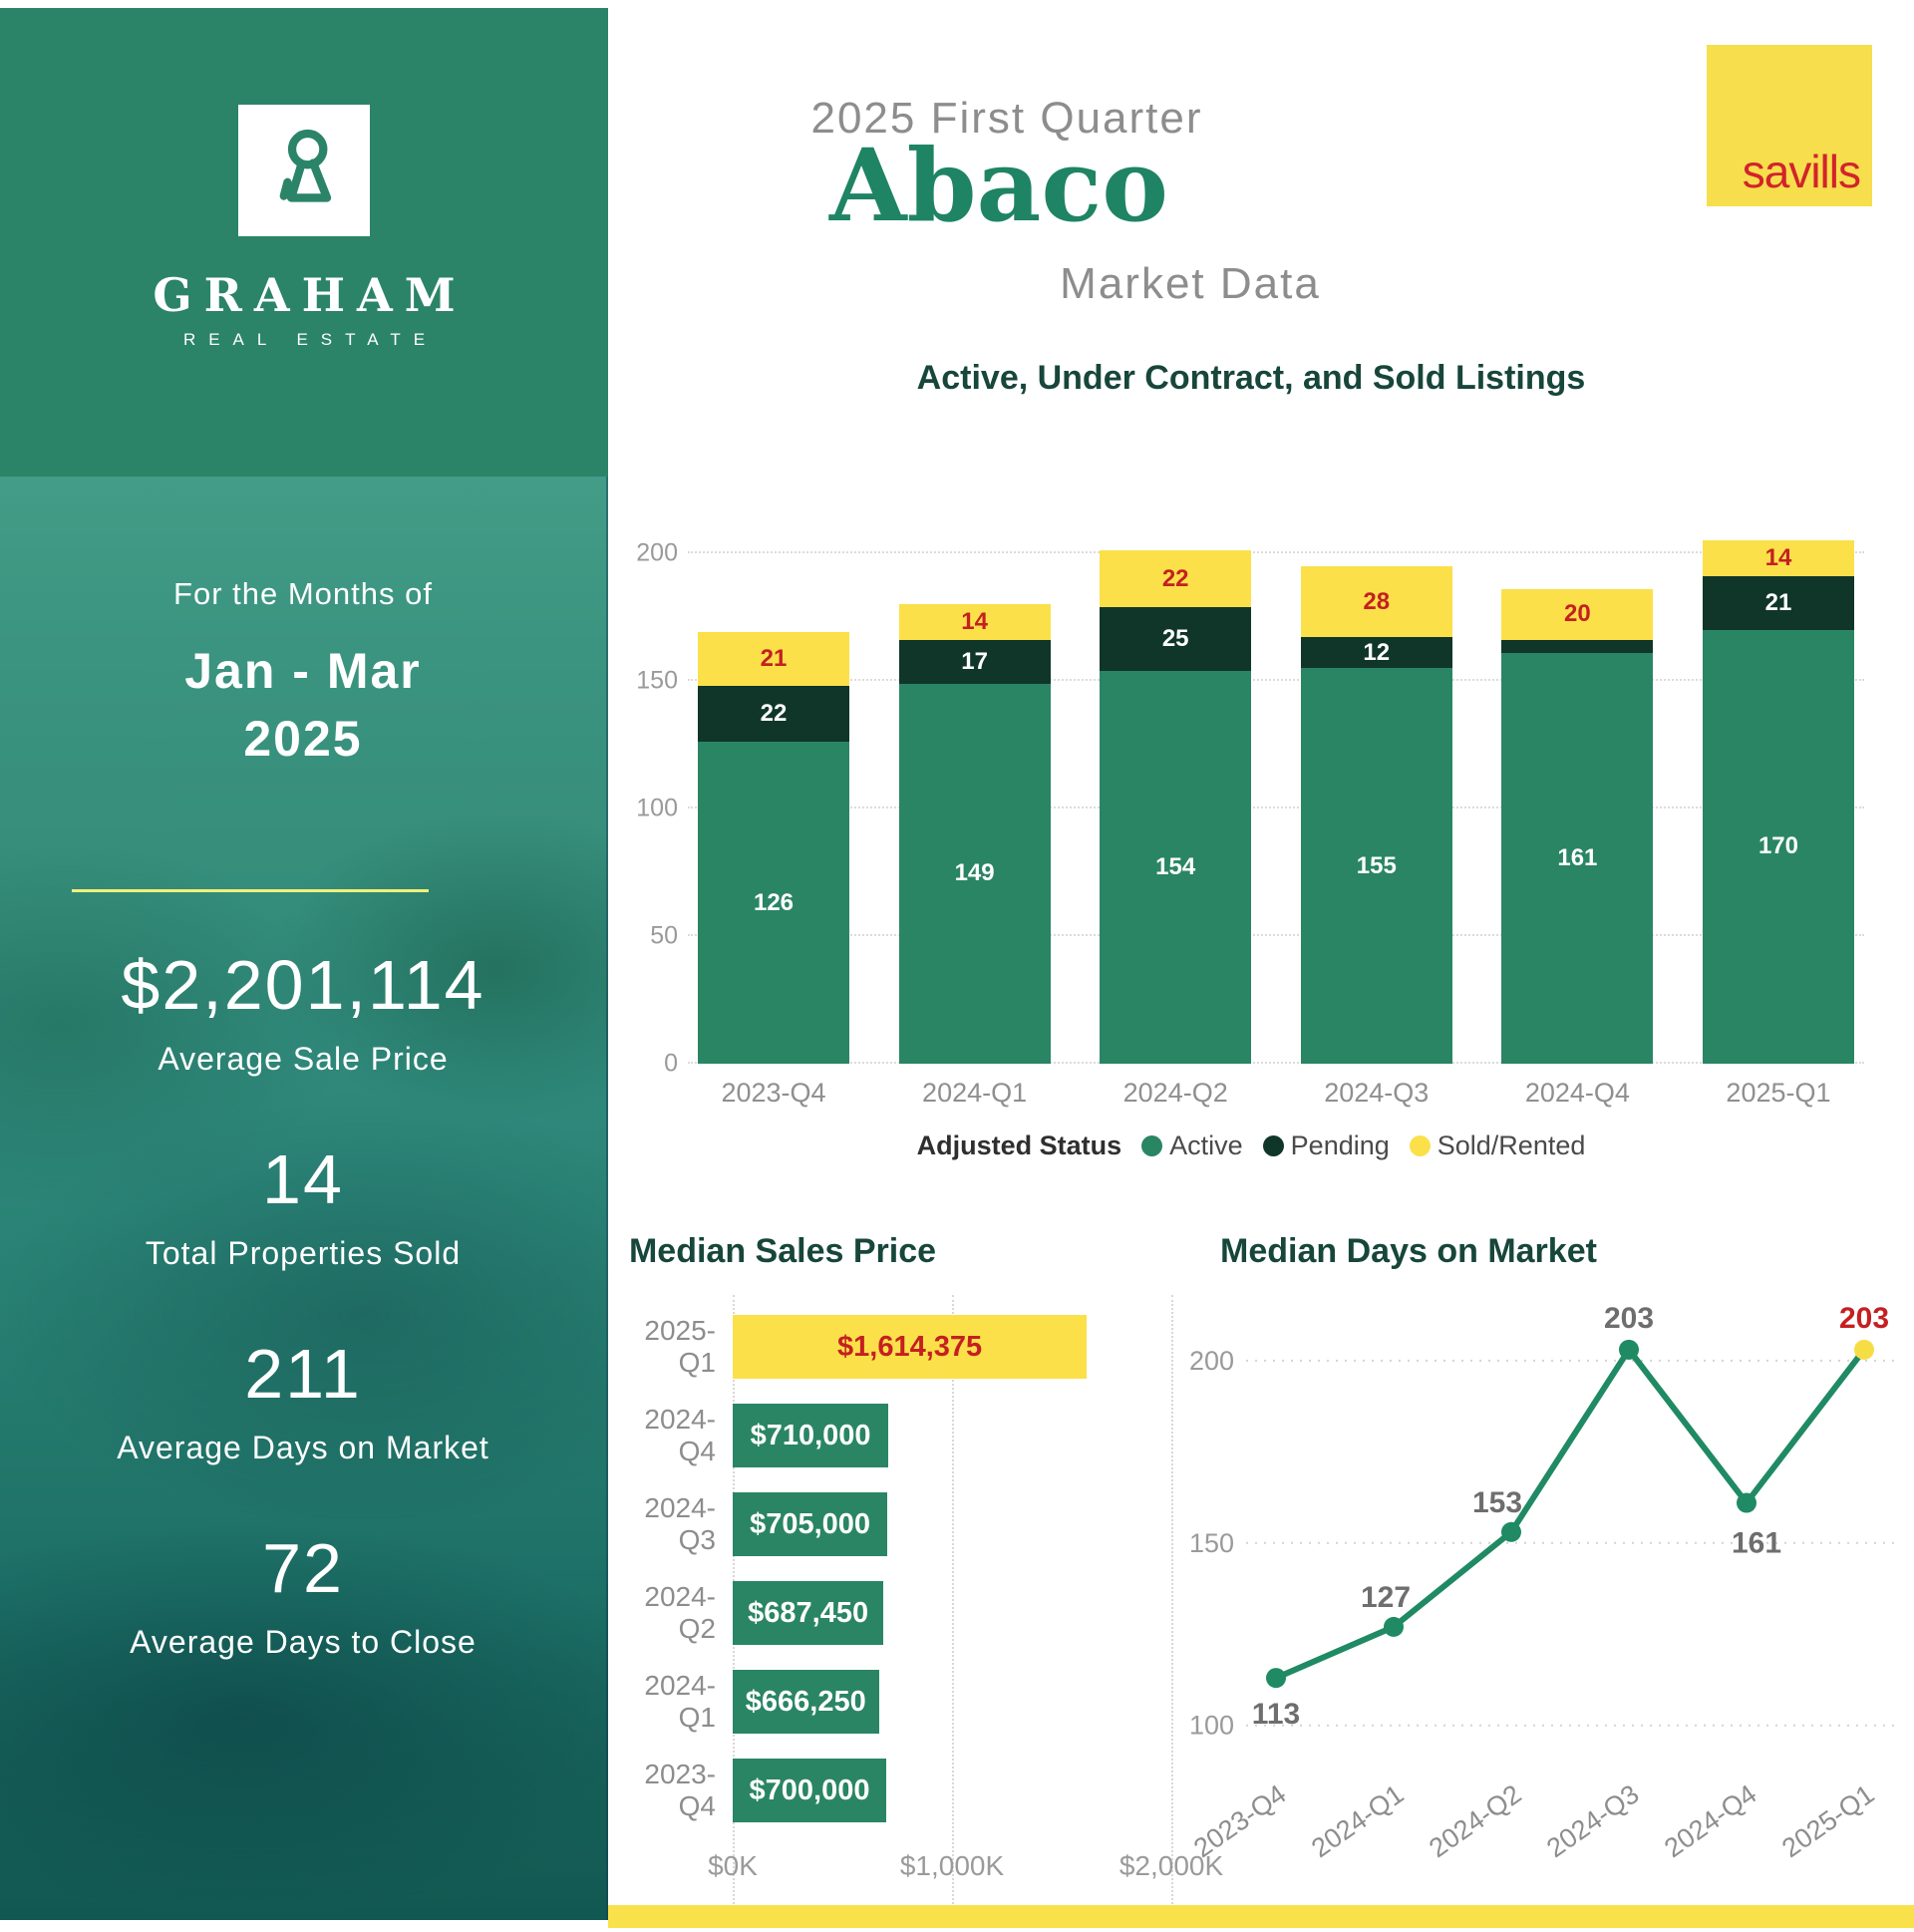 The image size is (1914, 1932). What do you see at coordinates (303, 985) in the screenshot?
I see `stat-value: $2,201,114` at bounding box center [303, 985].